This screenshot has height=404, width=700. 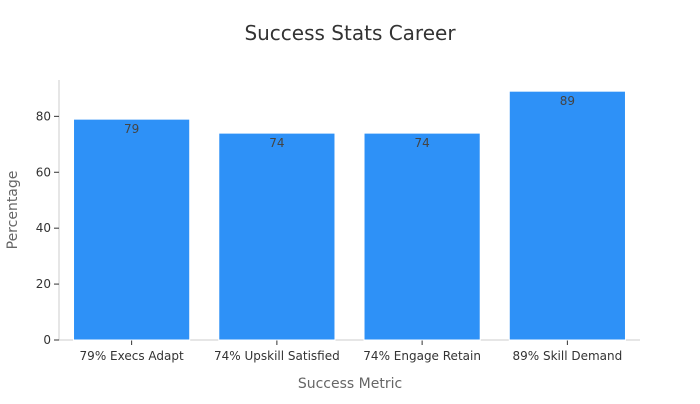 I want to click on x-tick-label: 79% Execs Adapt, so click(x=132, y=356).